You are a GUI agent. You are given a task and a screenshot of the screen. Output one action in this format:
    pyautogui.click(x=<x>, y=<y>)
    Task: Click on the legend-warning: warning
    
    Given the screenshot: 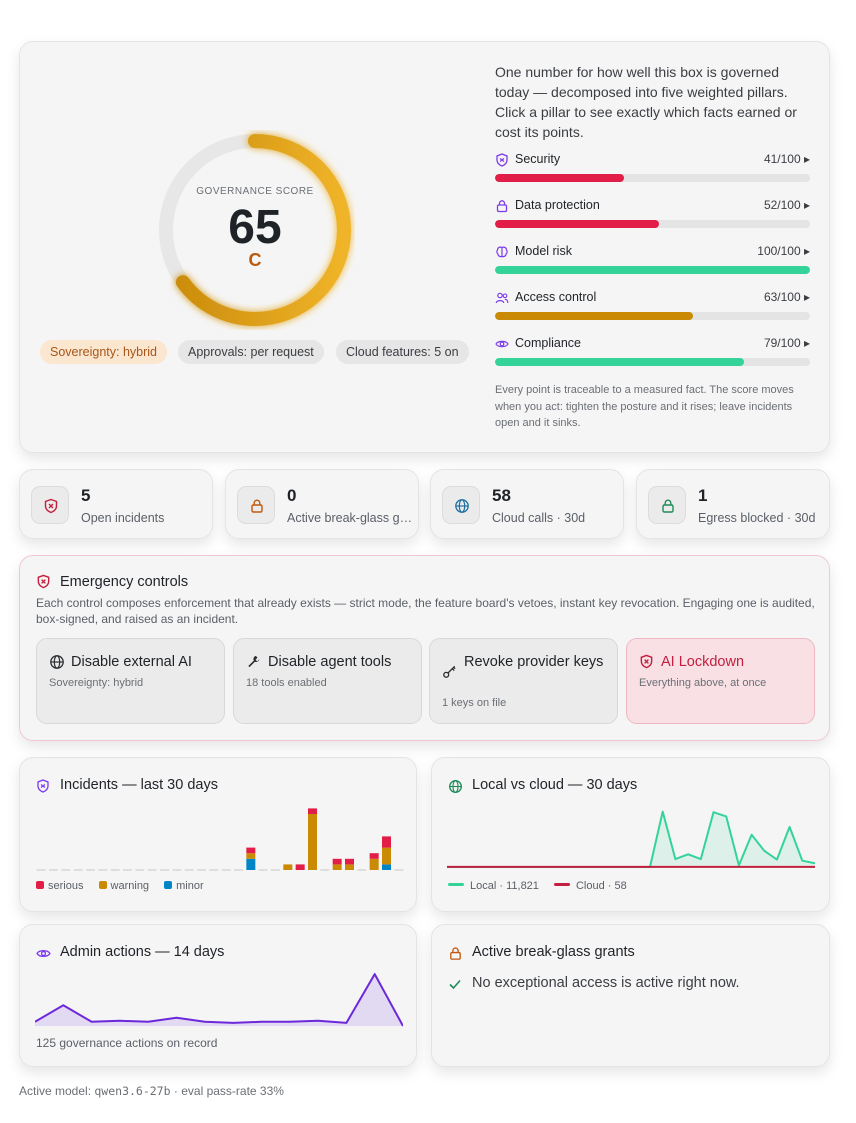 What is the action you would take?
    pyautogui.click(x=124, y=886)
    